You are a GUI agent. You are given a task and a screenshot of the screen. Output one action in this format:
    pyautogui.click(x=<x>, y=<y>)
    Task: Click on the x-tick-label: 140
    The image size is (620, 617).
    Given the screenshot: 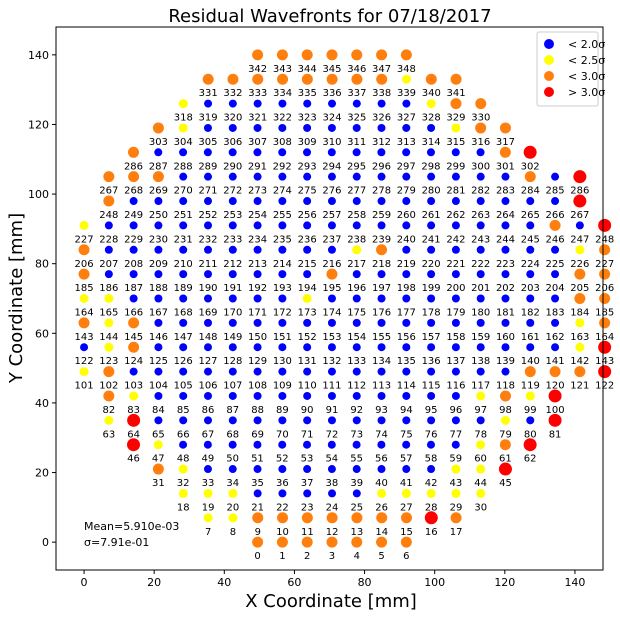 What is the action you would take?
    pyautogui.click(x=574, y=582)
    